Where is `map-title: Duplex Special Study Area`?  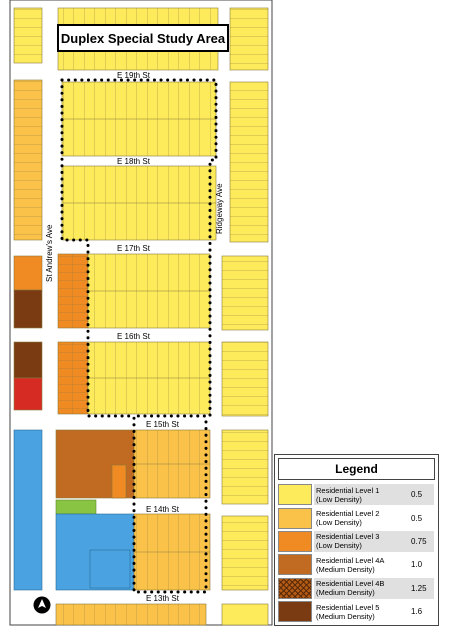
map-title: Duplex Special Study Area is located at coordinates (143, 38).